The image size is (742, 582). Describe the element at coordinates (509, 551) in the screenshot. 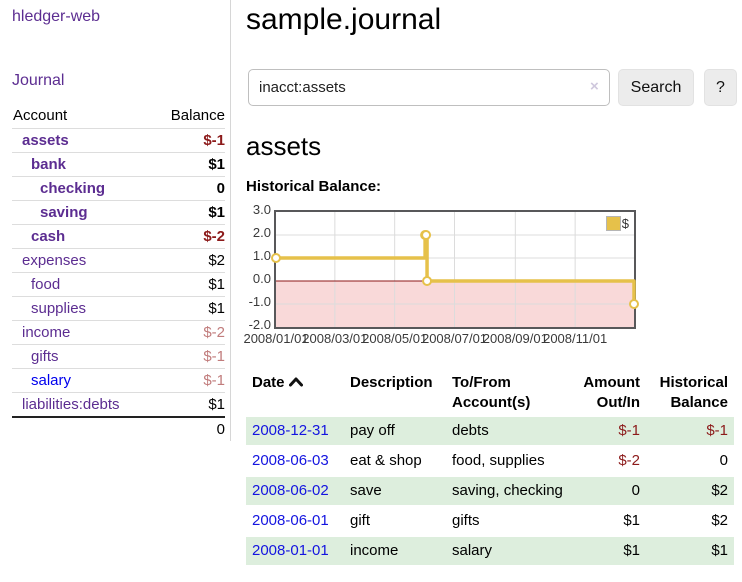

I see `transaction-accounts: salary` at that location.